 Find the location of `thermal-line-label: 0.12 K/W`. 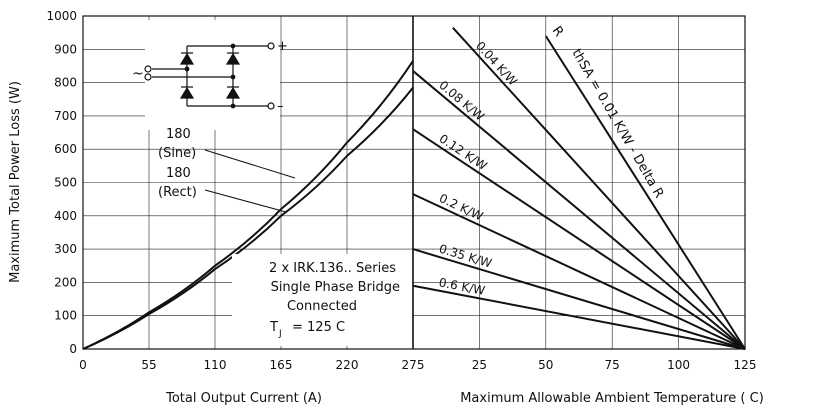

thermal-line-label: 0.12 K/W is located at coordinates (463, 152).